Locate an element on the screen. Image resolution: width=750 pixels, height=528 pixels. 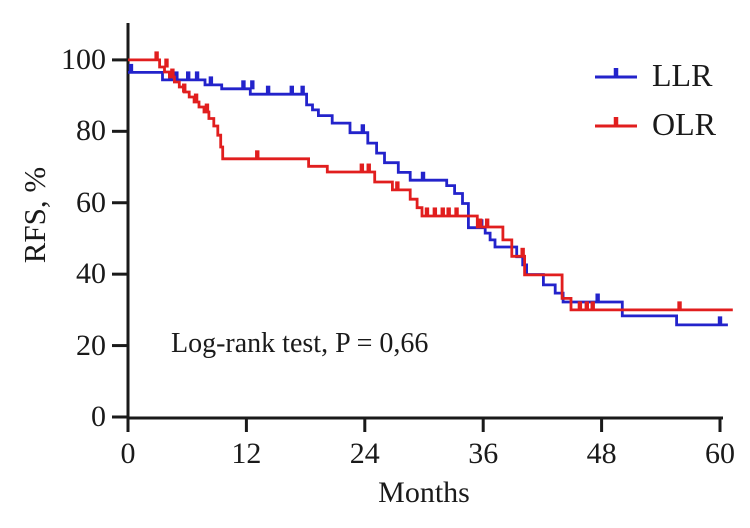
legend-marker-llr-icon is located at coordinates (616, 73).